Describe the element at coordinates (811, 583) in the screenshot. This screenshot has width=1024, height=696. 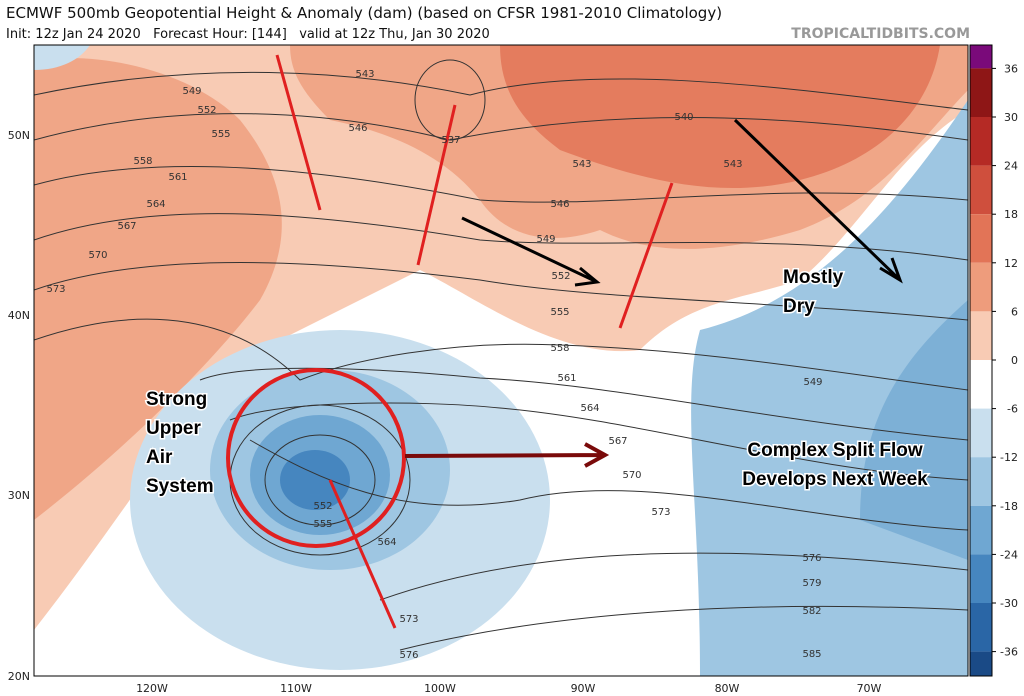
I see `contour-label: 579` at that location.